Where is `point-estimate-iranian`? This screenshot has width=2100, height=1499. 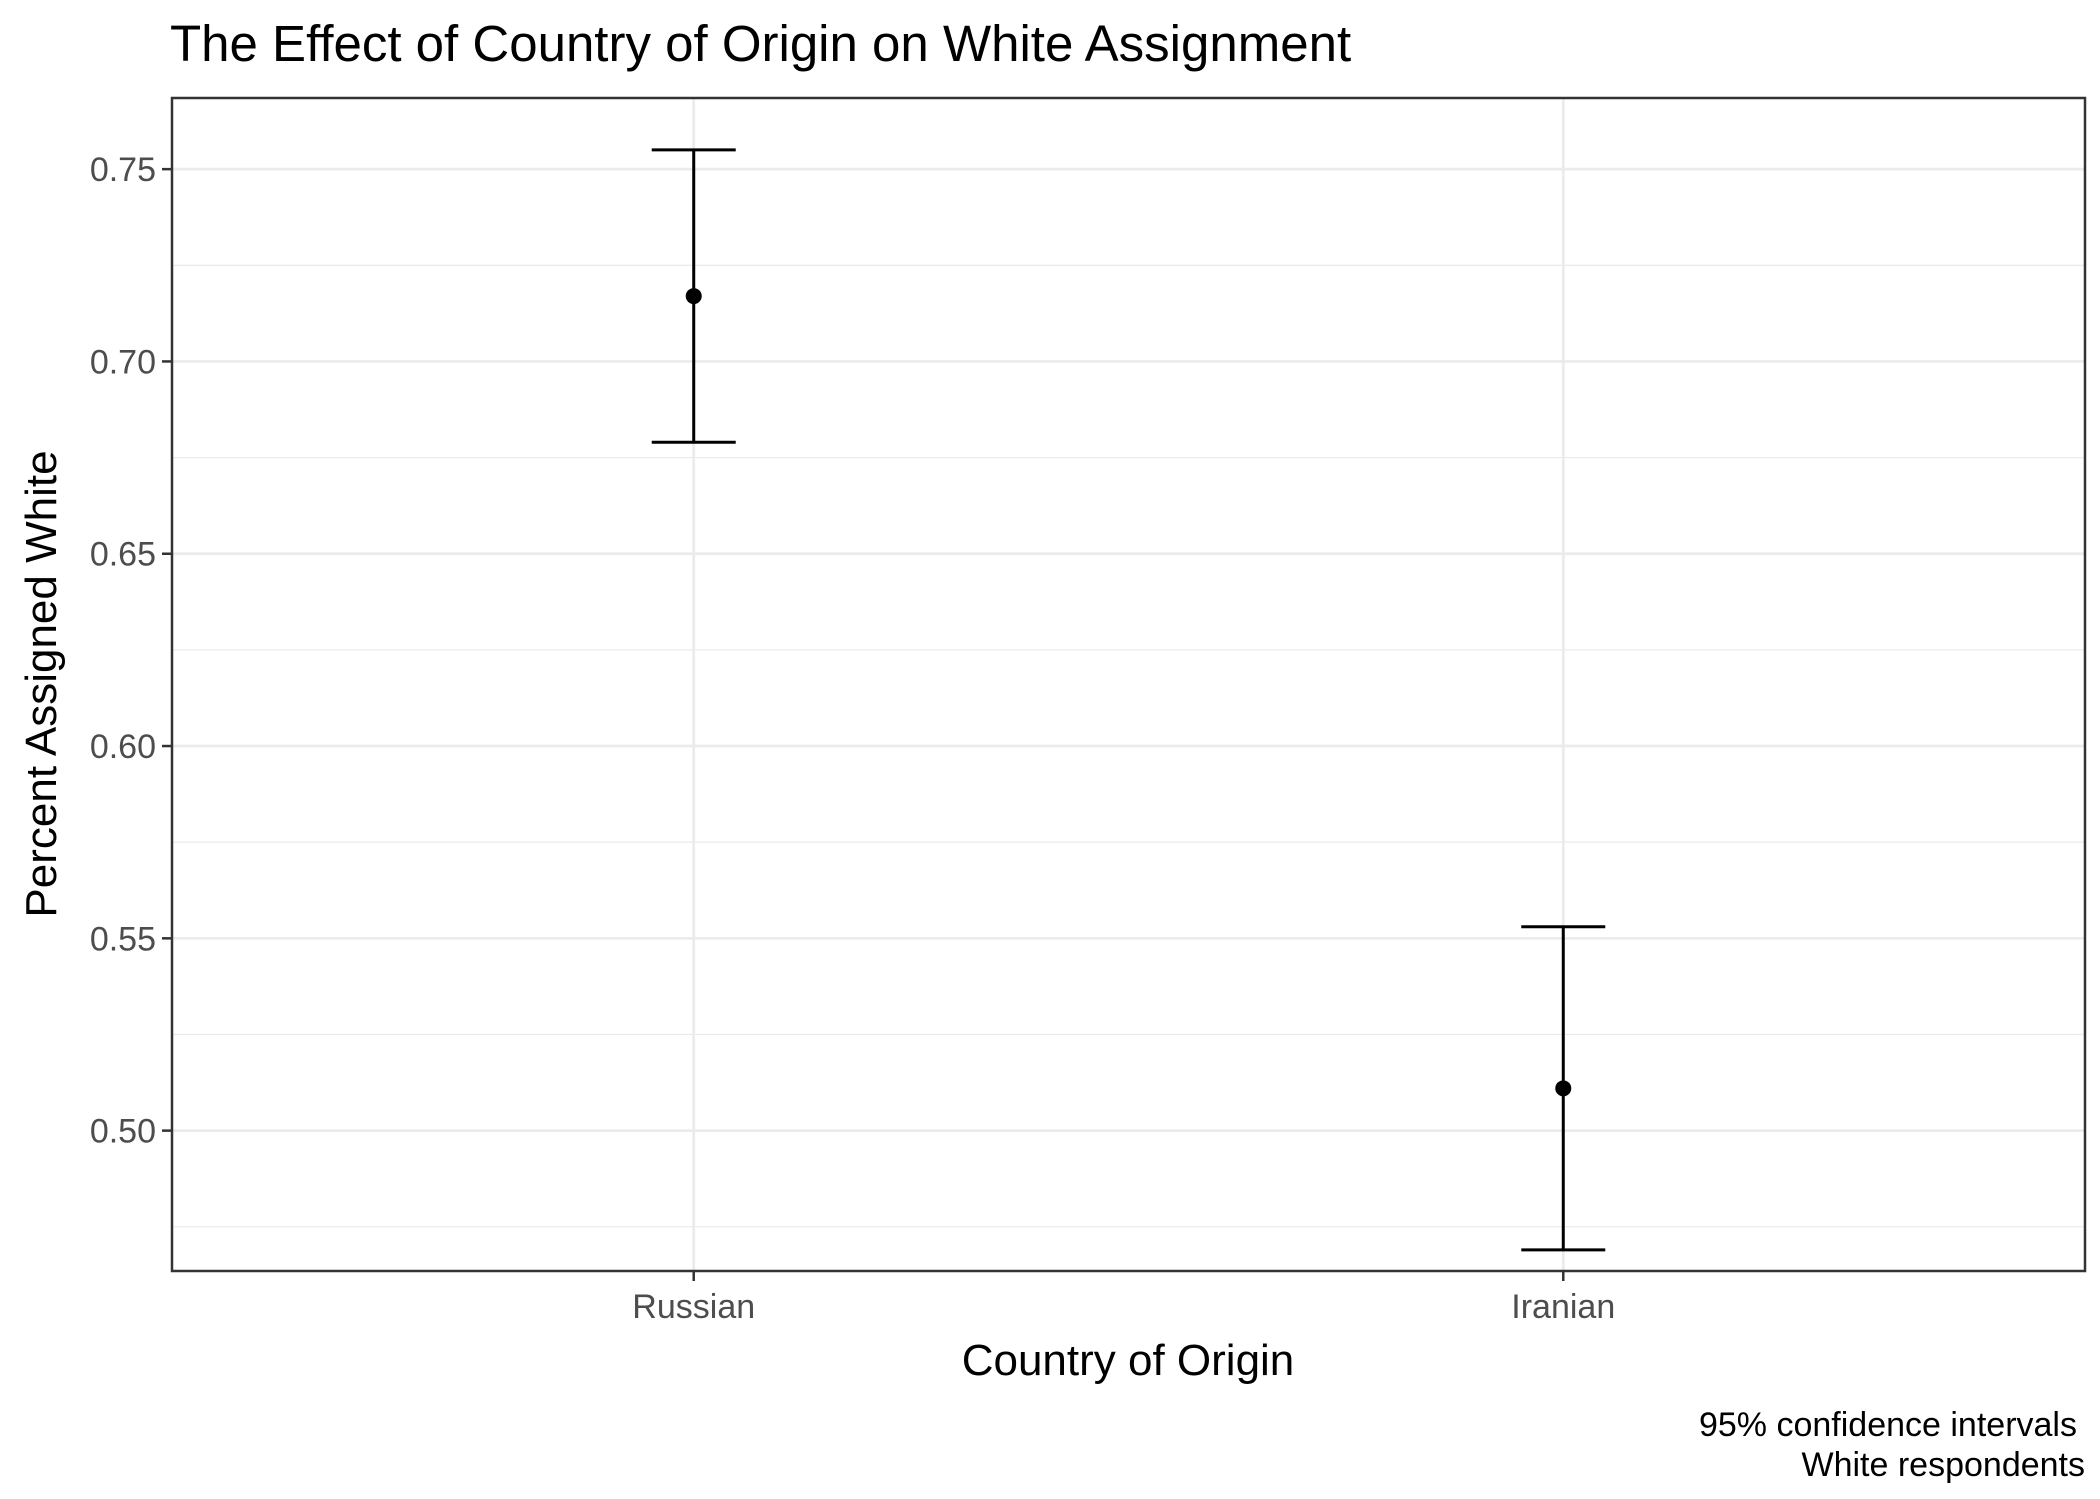
point-estimate-iranian is located at coordinates (1563, 1088).